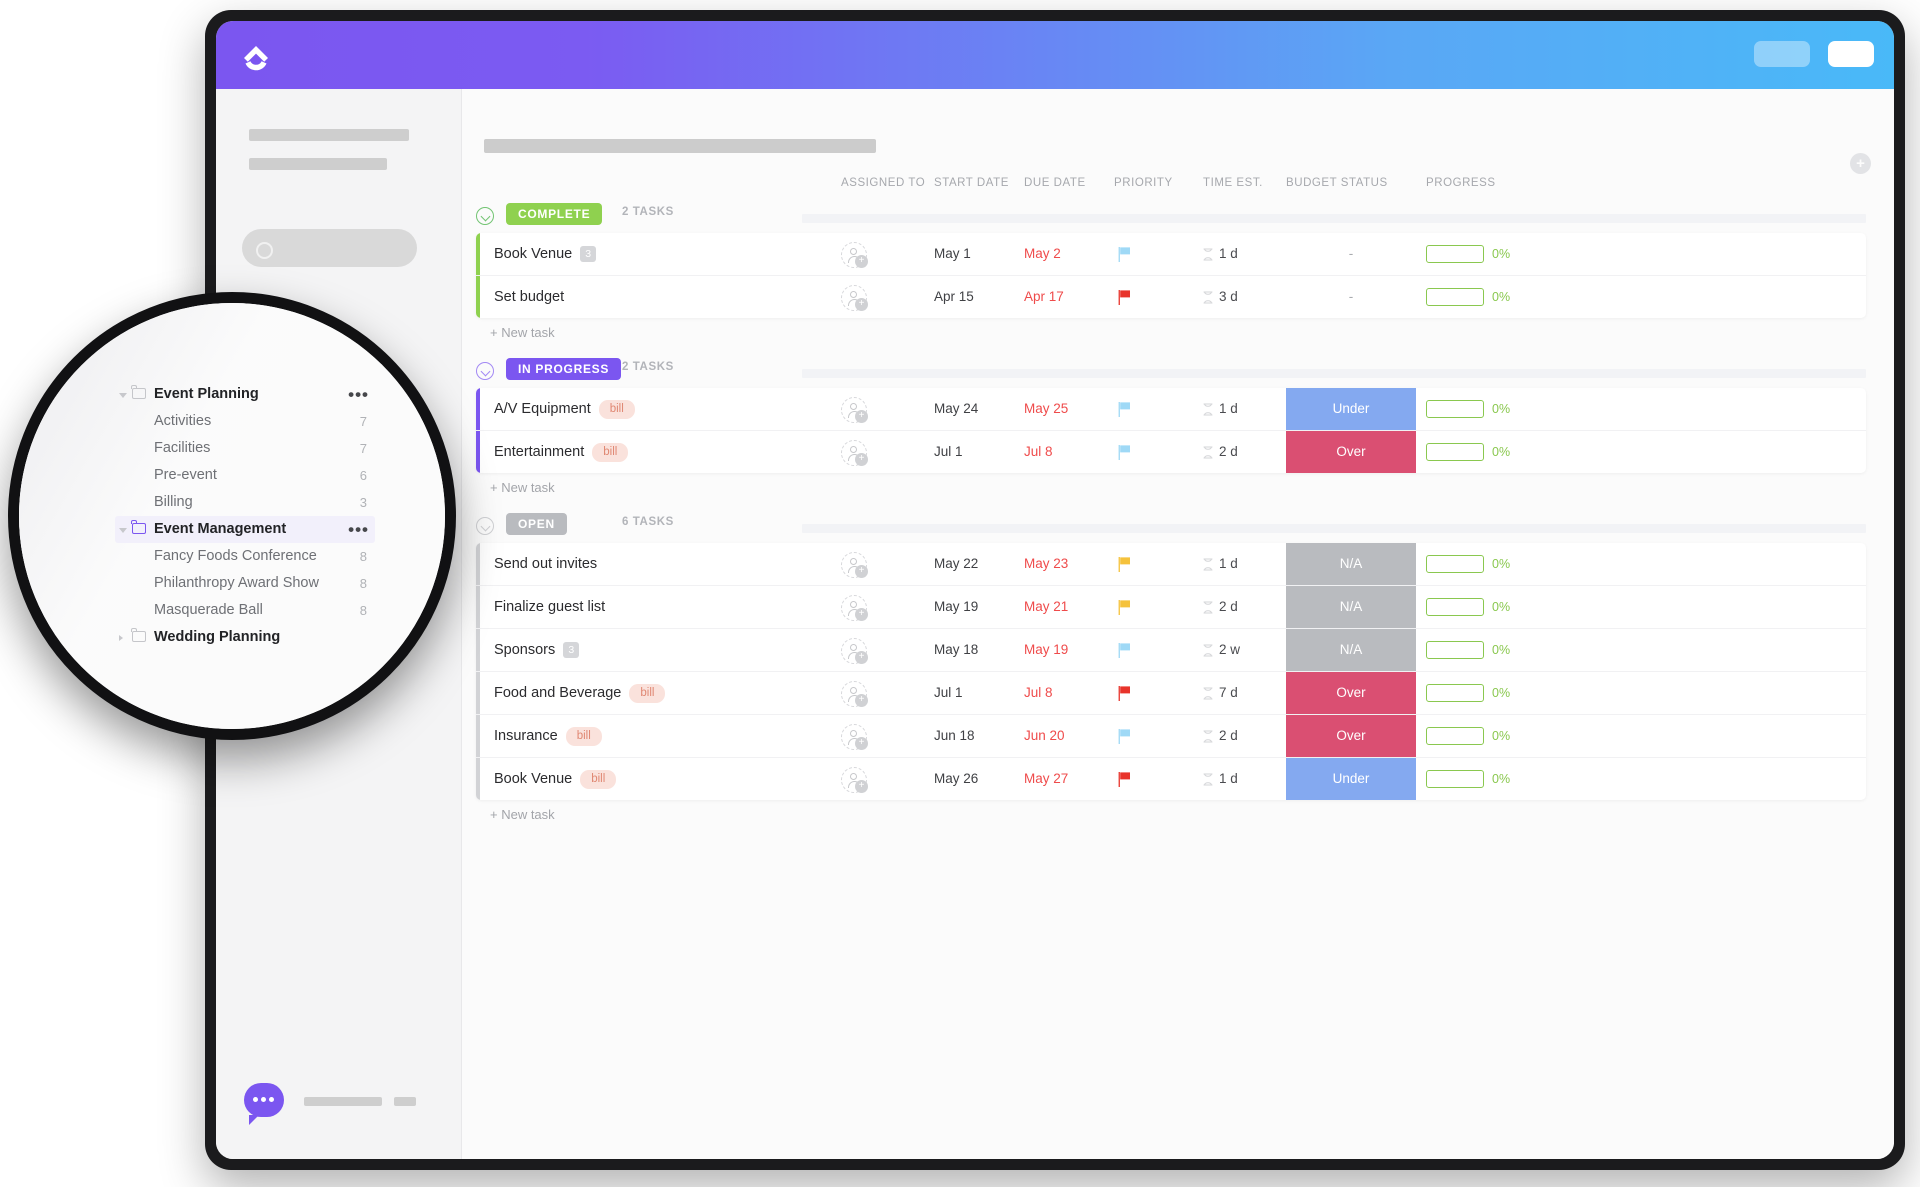 The image size is (1920, 1187). I want to click on task-name-cell: Entertainment bill, so click(561, 452).